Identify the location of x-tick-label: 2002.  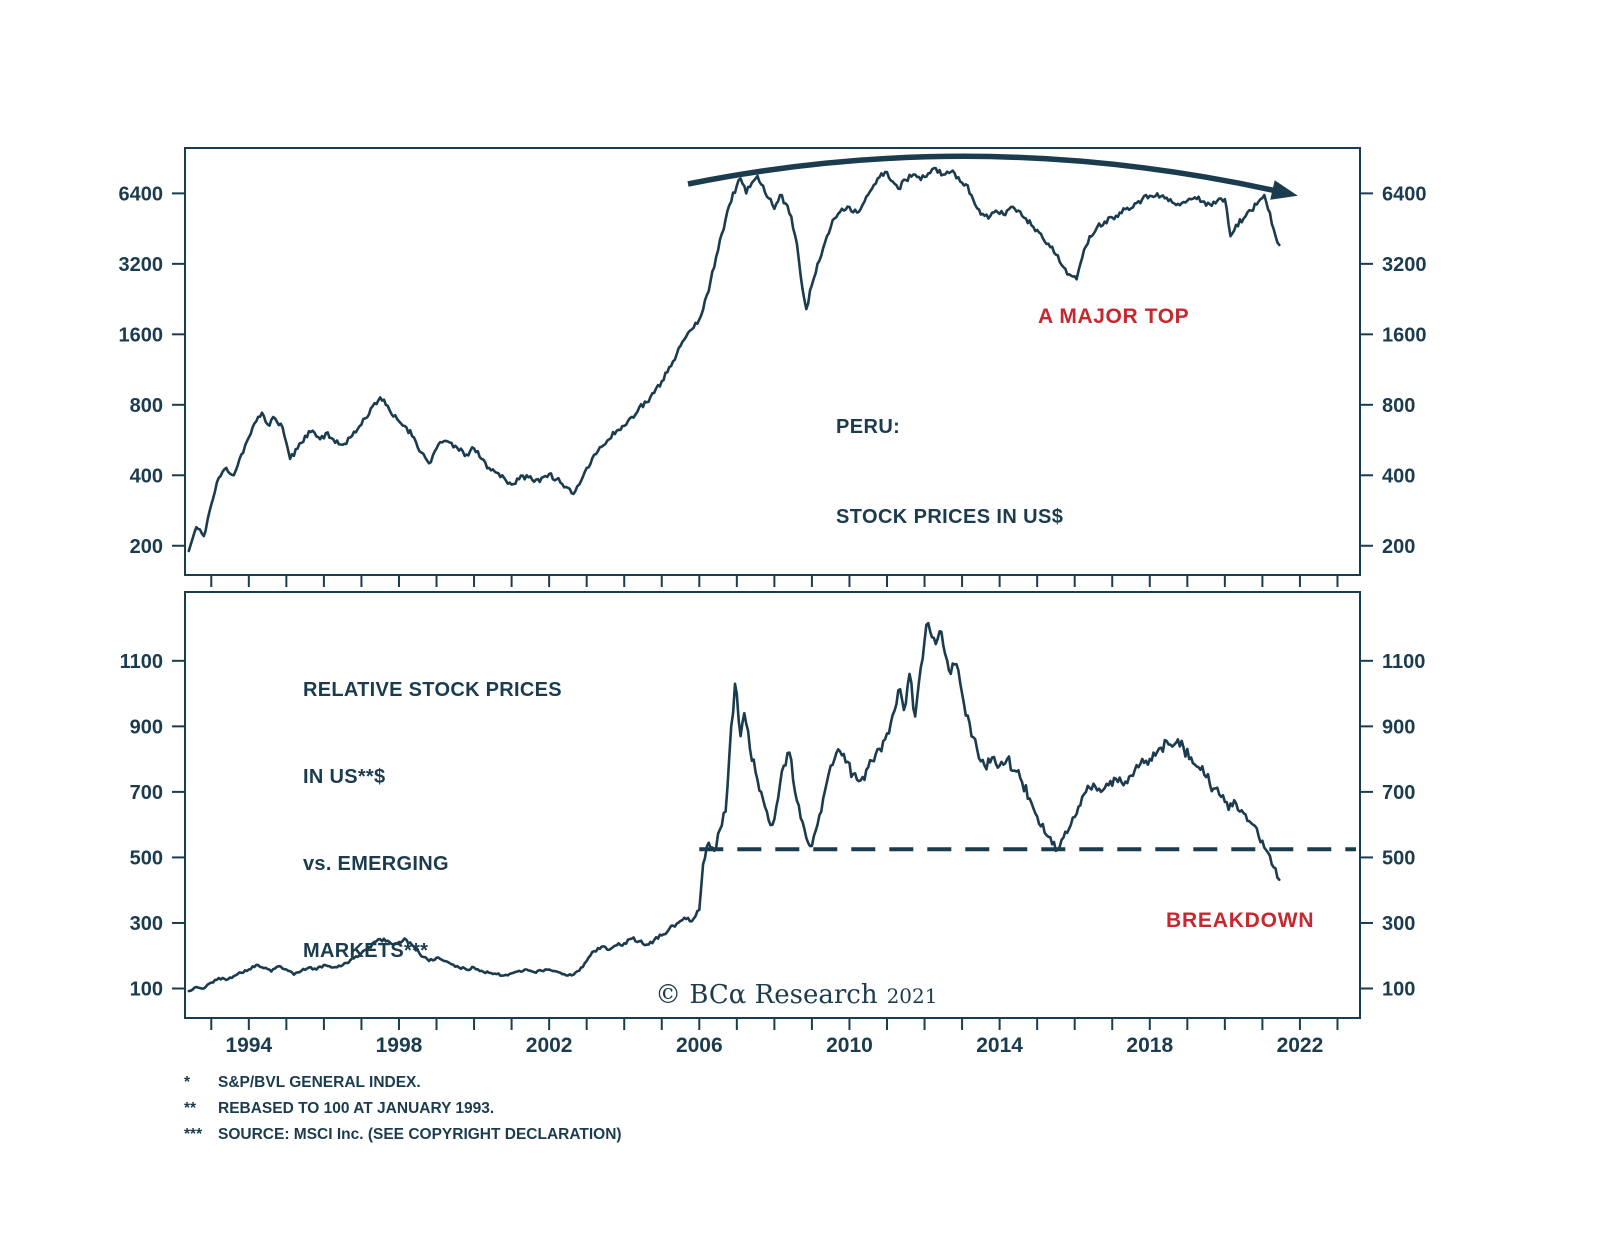
(549, 1045).